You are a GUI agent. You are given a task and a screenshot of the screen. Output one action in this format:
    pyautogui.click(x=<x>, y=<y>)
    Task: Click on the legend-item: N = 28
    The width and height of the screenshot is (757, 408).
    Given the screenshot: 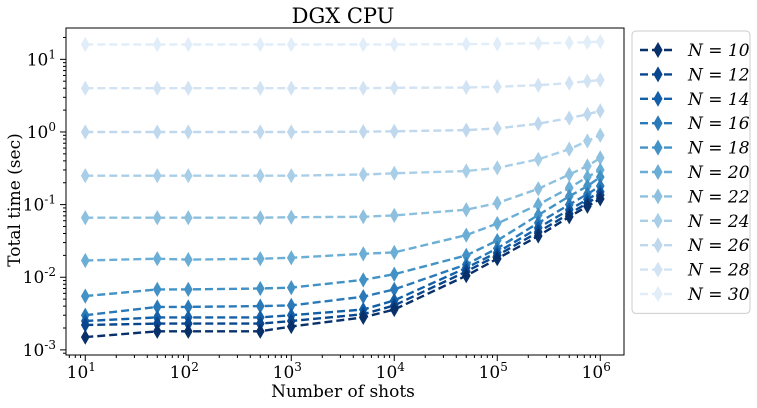 What is the action you would take?
    pyautogui.click(x=695, y=271)
    